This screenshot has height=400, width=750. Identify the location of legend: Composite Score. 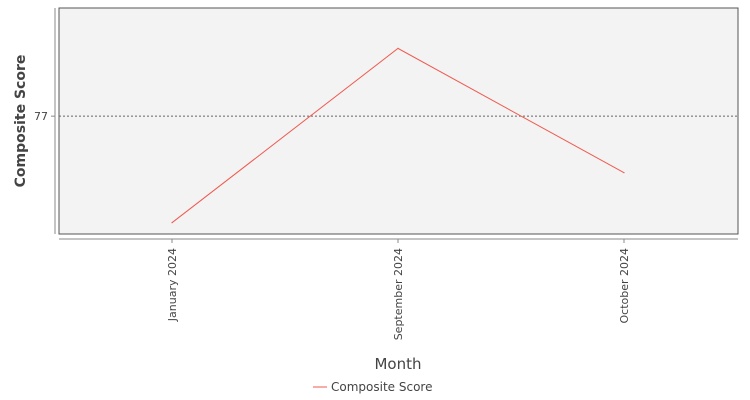
(372, 387).